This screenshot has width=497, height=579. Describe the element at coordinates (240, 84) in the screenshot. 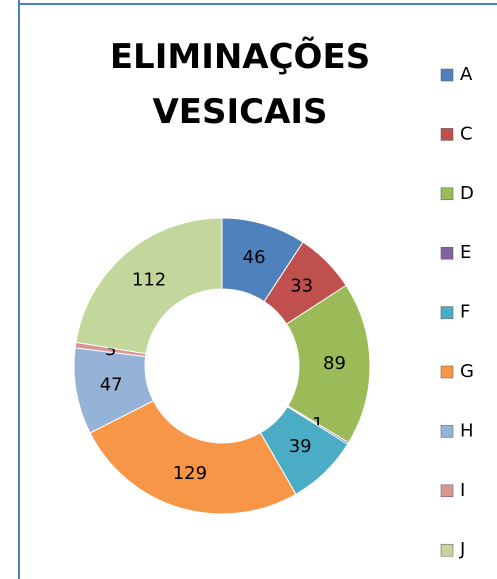

I see `chart-title: ELIMINAÇÕES VESICAIS` at that location.